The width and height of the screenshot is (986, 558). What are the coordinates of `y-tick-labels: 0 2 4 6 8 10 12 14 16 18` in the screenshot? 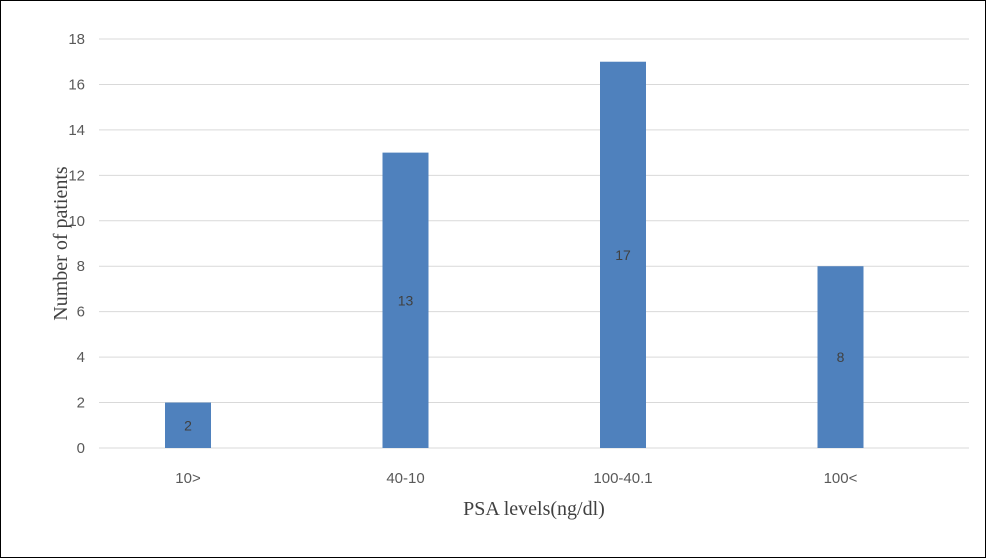 It's located at (76, 244).